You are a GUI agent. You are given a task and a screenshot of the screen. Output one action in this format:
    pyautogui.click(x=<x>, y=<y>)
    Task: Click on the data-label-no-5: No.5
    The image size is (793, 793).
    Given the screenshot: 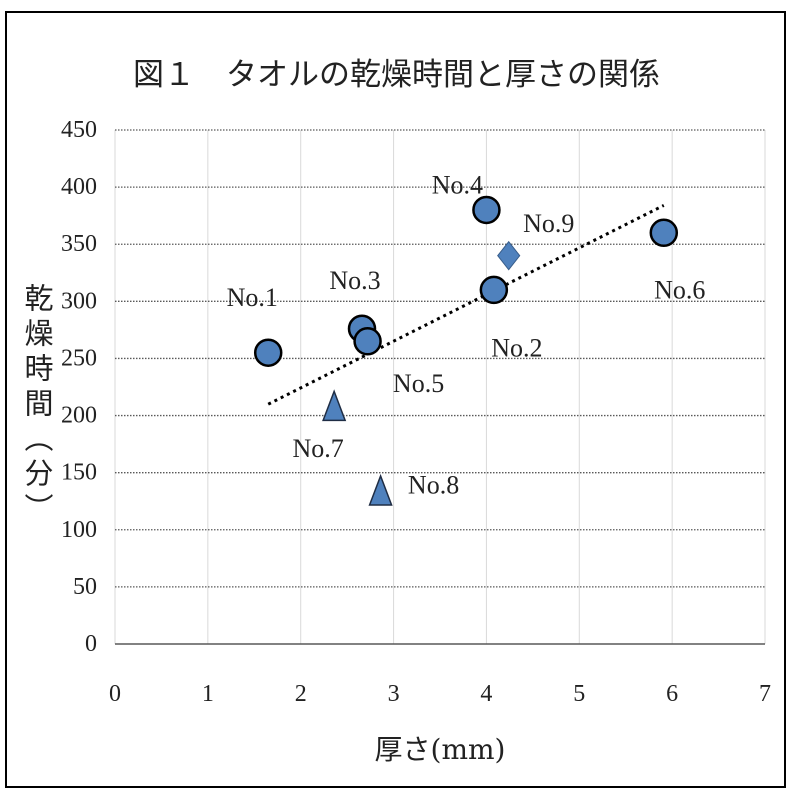 What is the action you would take?
    pyautogui.click(x=418, y=383)
    